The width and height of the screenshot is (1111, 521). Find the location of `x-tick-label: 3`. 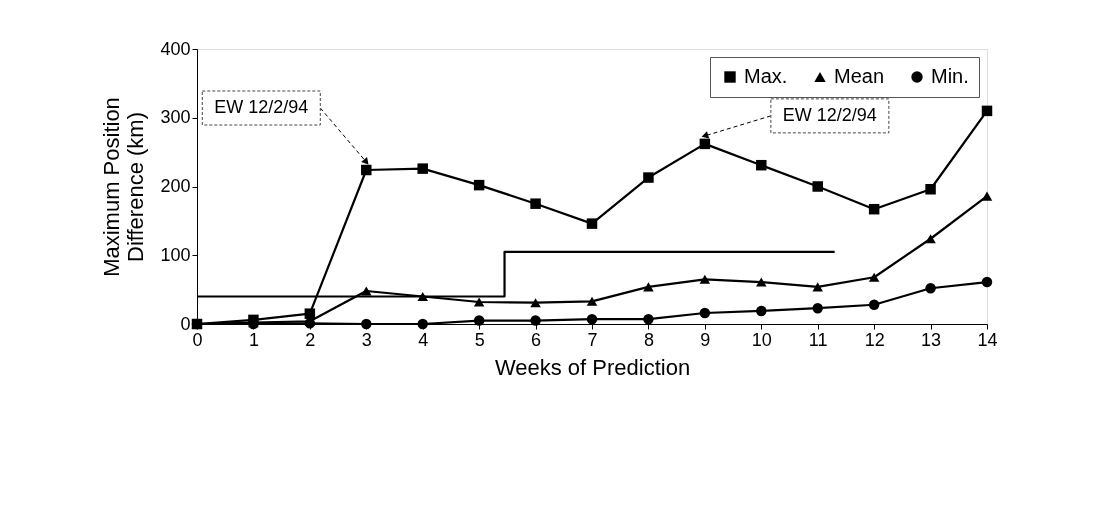

x-tick-label: 3 is located at coordinates (366, 339).